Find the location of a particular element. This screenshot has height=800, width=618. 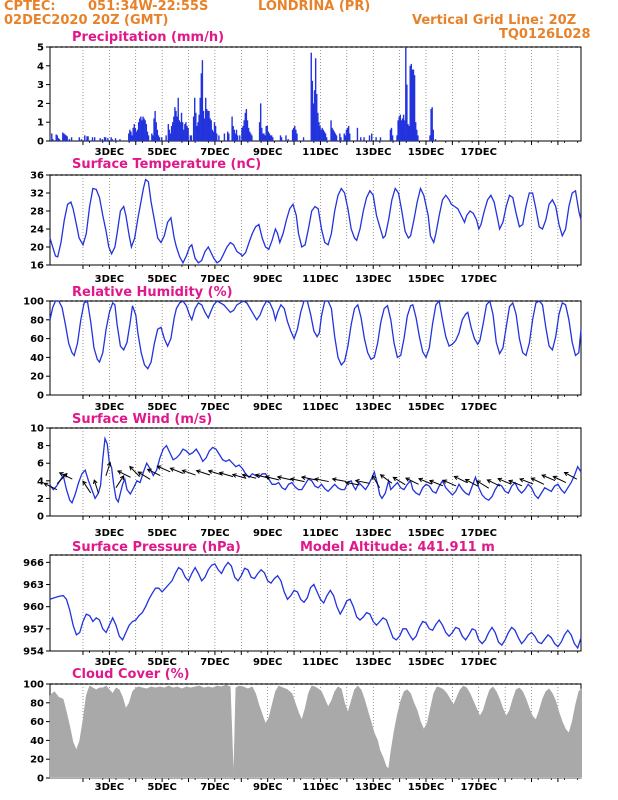

rh-xlabel-7: 17DEC is located at coordinates (479, 407).